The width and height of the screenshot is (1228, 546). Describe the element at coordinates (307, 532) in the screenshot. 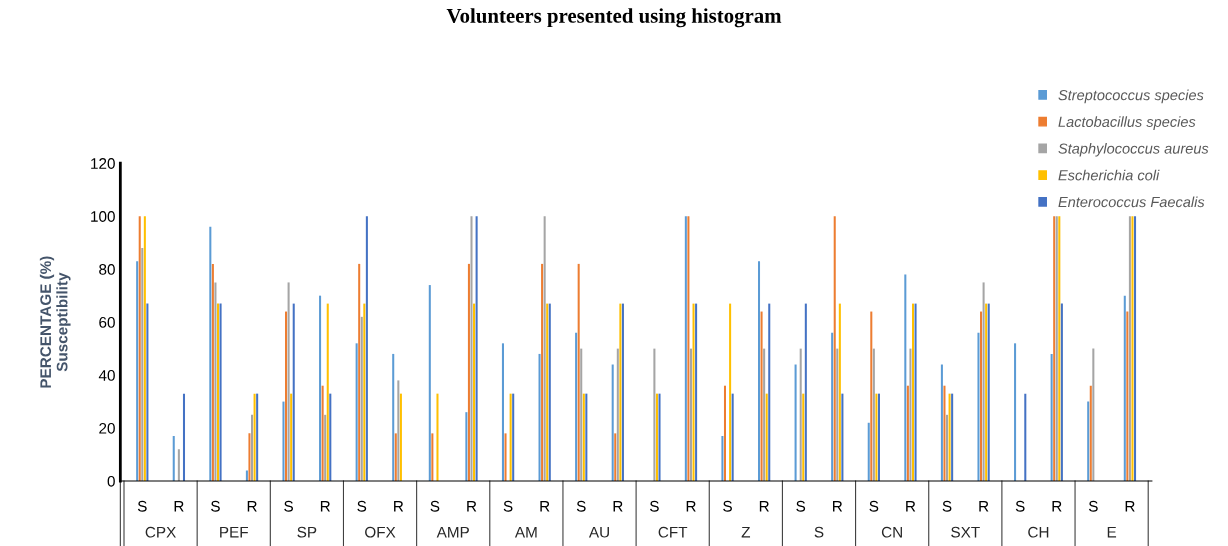

I see `text: SP` at that location.